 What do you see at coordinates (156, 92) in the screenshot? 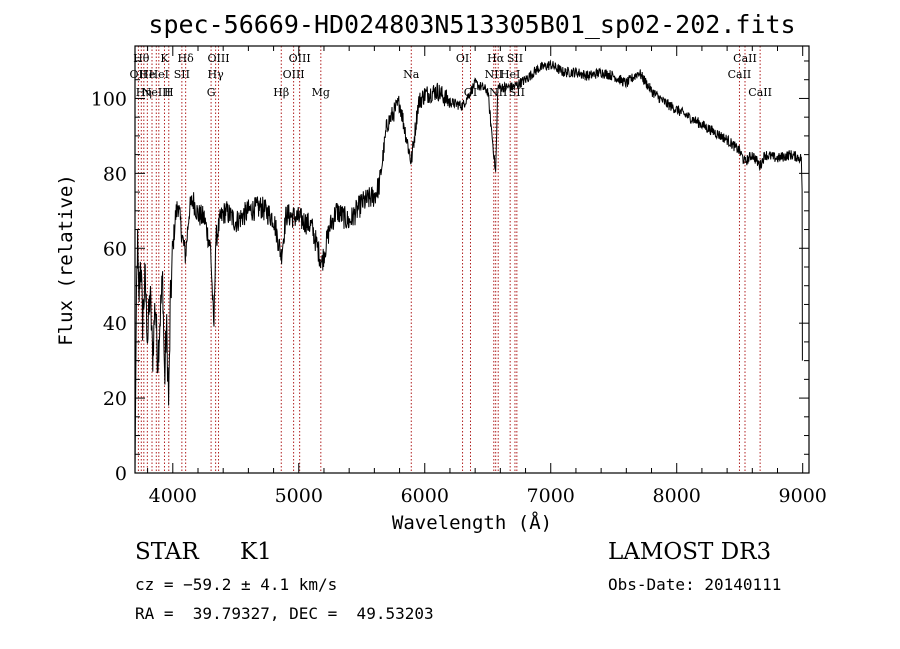
I see `line-label: NeIII` at bounding box center [156, 92].